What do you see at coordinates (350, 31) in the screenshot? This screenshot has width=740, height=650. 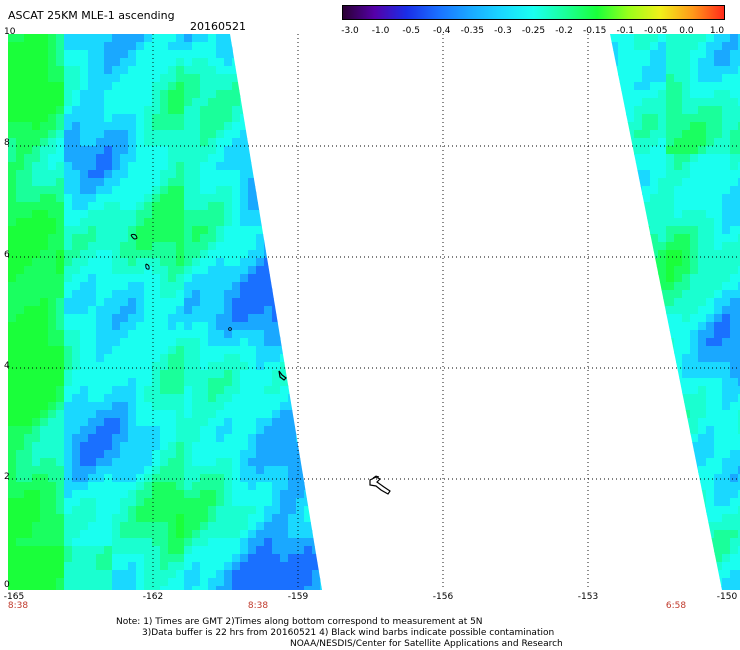 I see `colorbar-tick-label: -3.0` at bounding box center [350, 31].